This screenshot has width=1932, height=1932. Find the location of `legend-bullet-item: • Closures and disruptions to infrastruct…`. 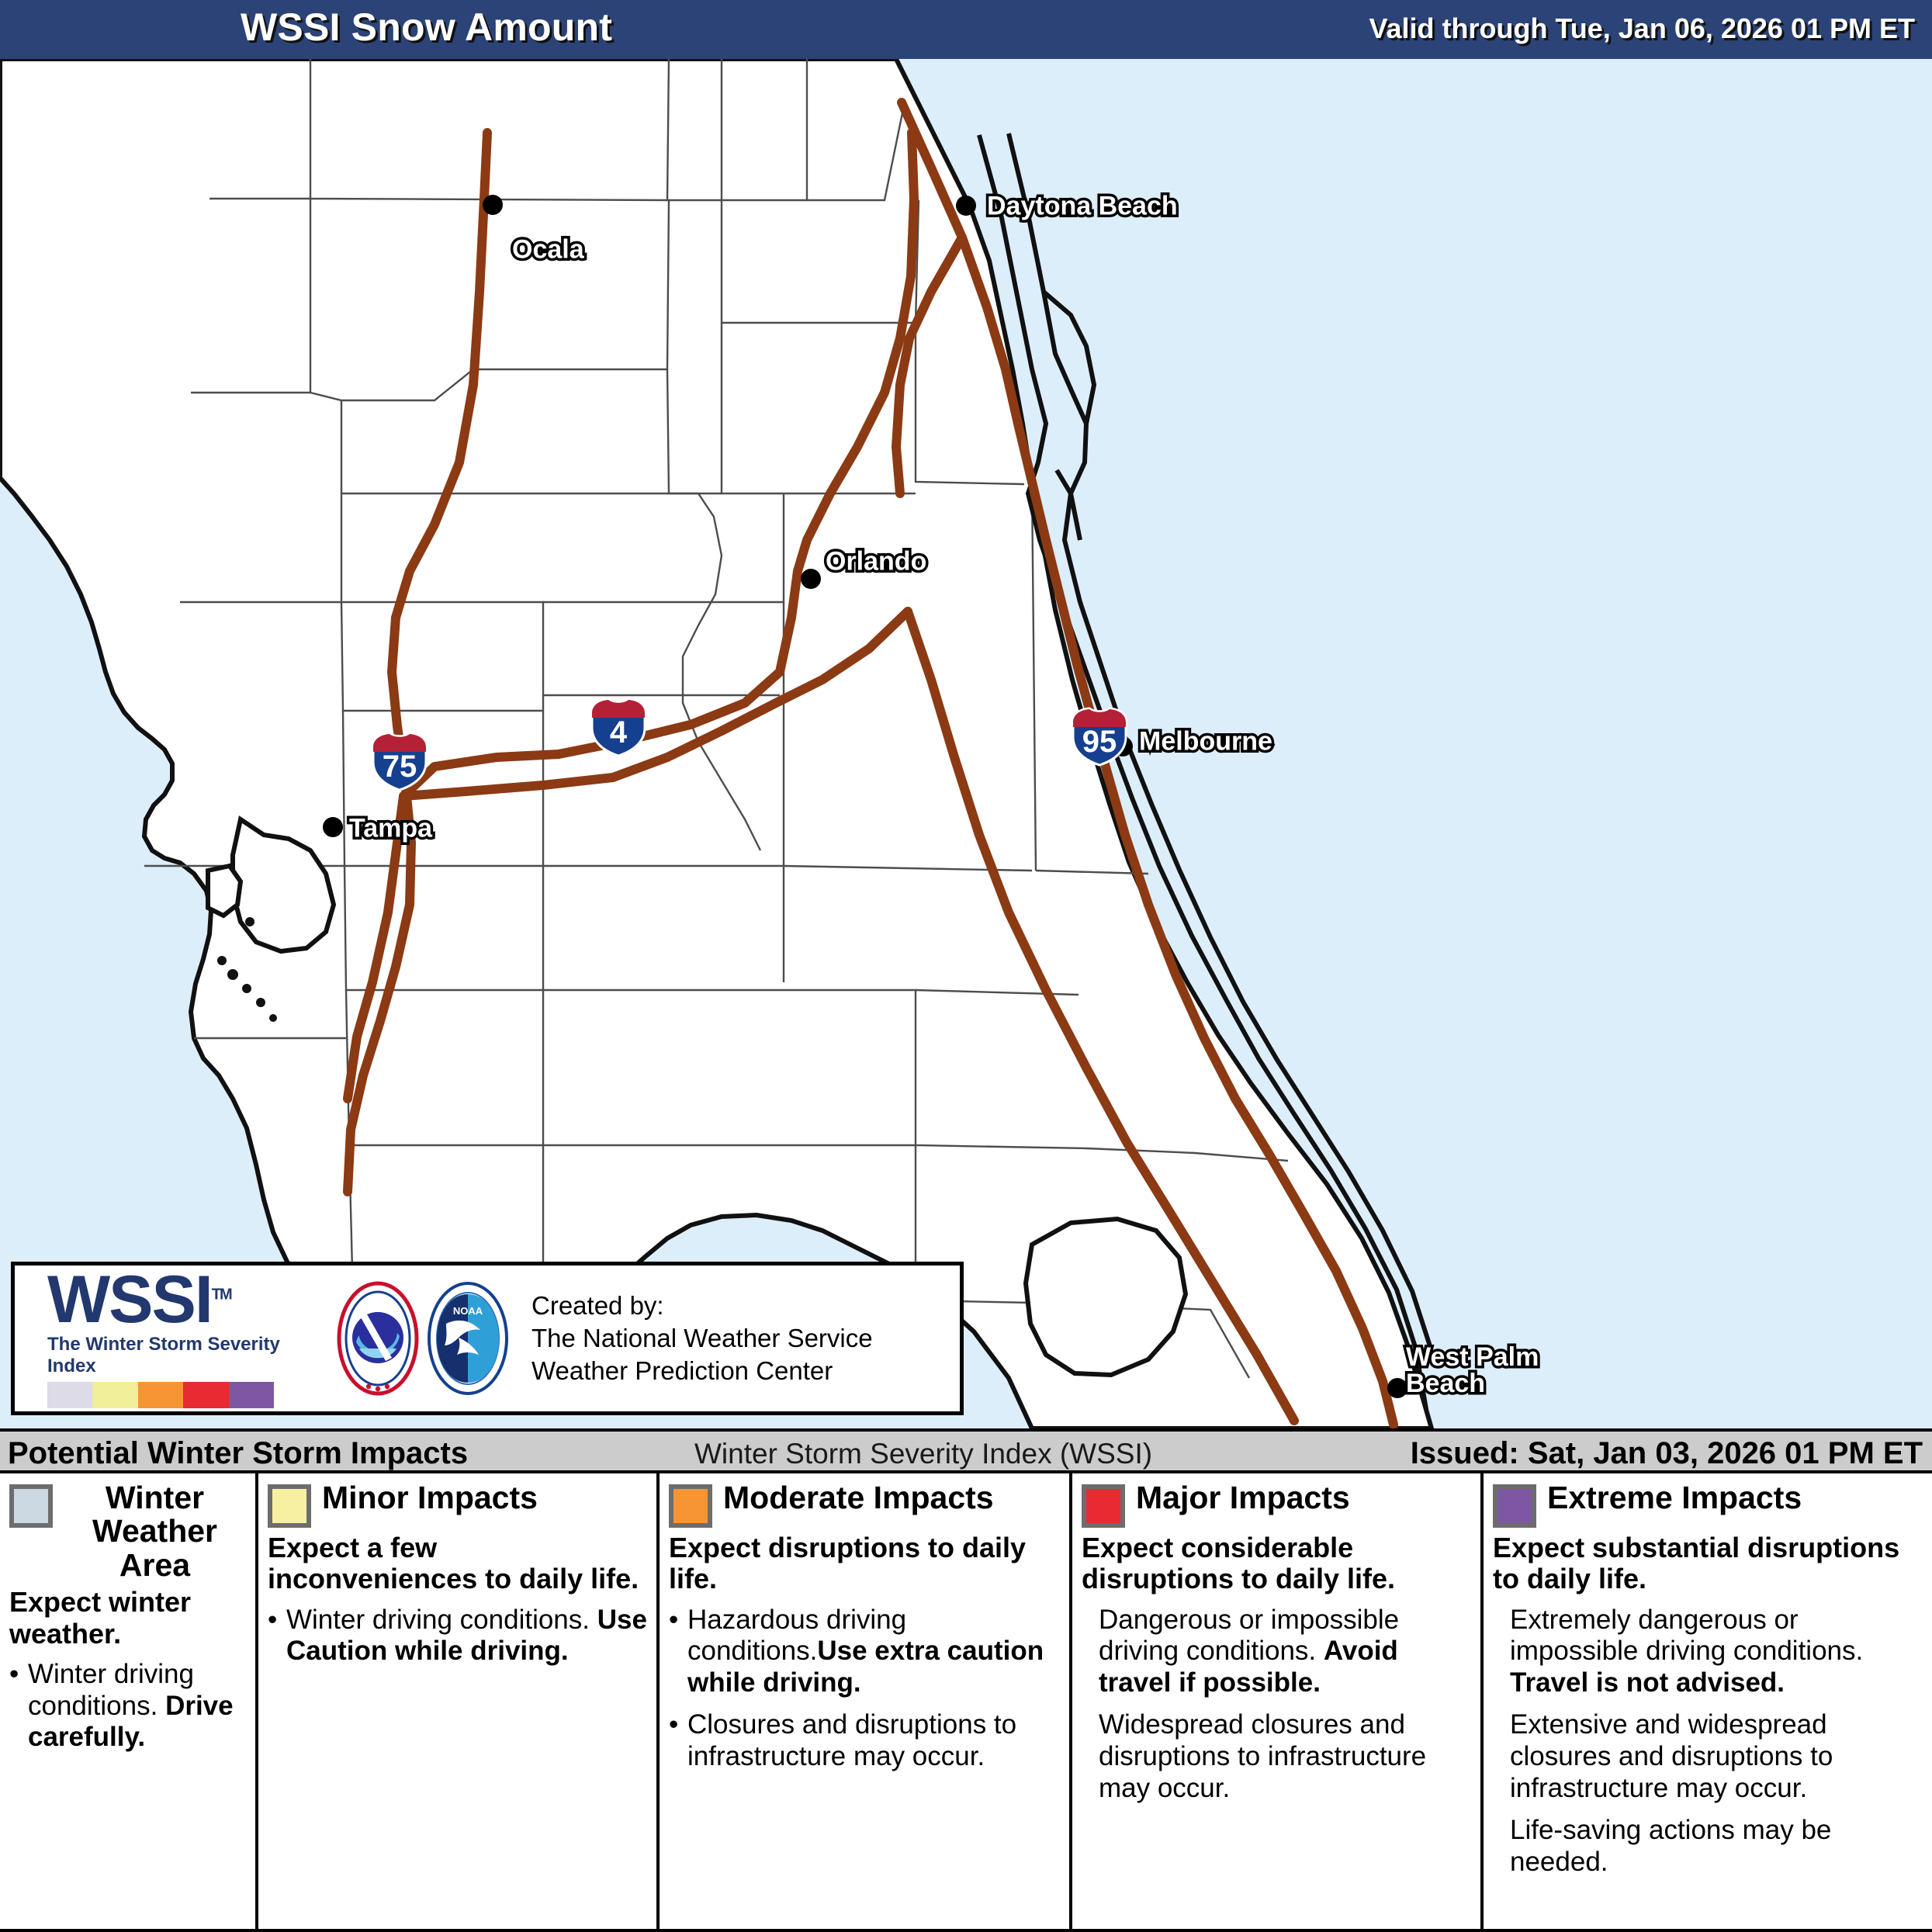

legend-bullet-item: • Closures and disruptions to infrastruct… is located at coordinates (864, 1740).